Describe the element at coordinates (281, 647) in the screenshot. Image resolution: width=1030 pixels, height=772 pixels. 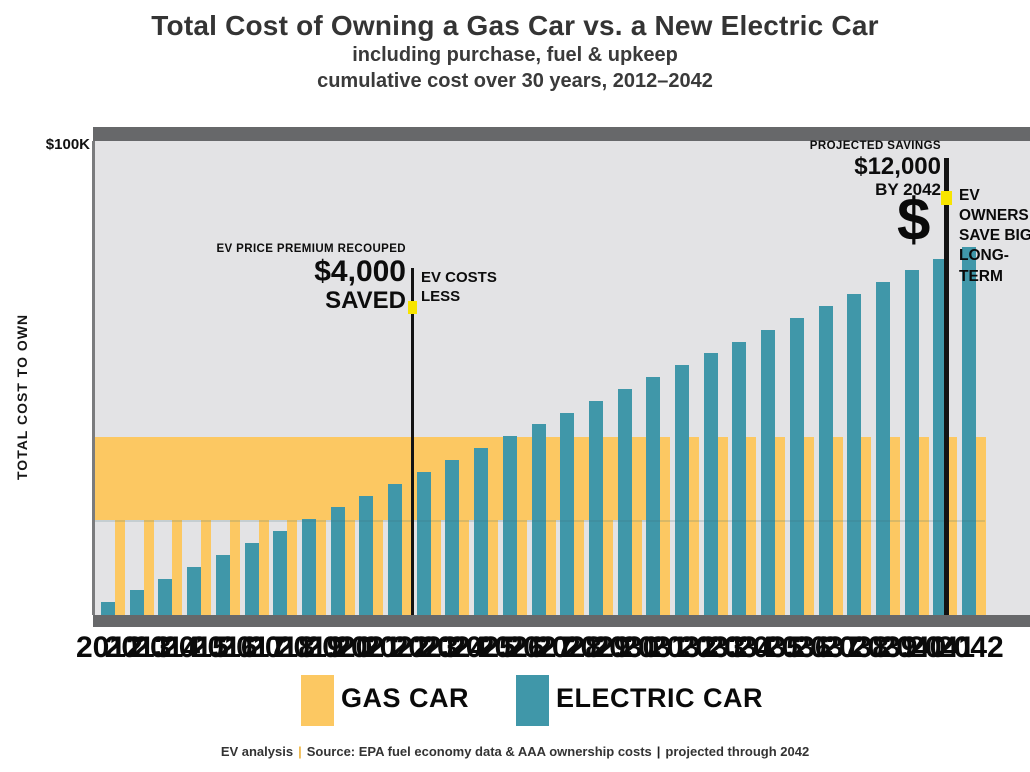
I see `x-axis-year-label: 2018` at that location.